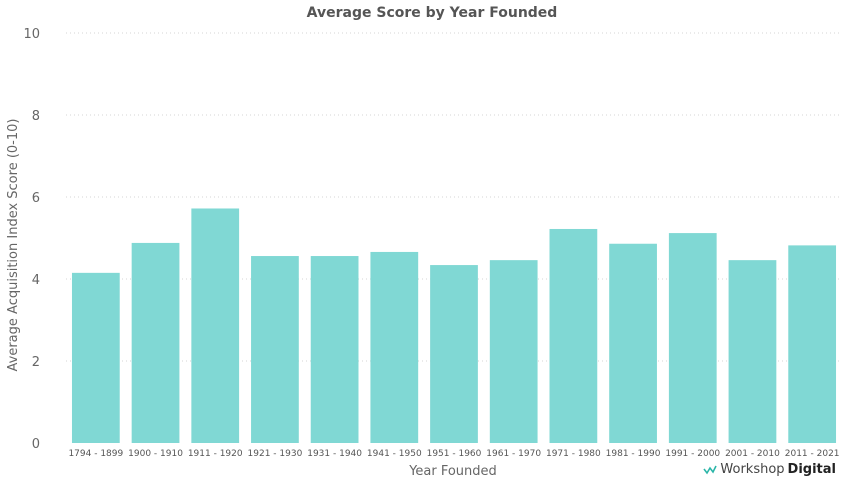 This screenshot has height=485, width=850. What do you see at coordinates (752, 469) in the screenshot?
I see `logo-text-workshop: Workshop` at bounding box center [752, 469].